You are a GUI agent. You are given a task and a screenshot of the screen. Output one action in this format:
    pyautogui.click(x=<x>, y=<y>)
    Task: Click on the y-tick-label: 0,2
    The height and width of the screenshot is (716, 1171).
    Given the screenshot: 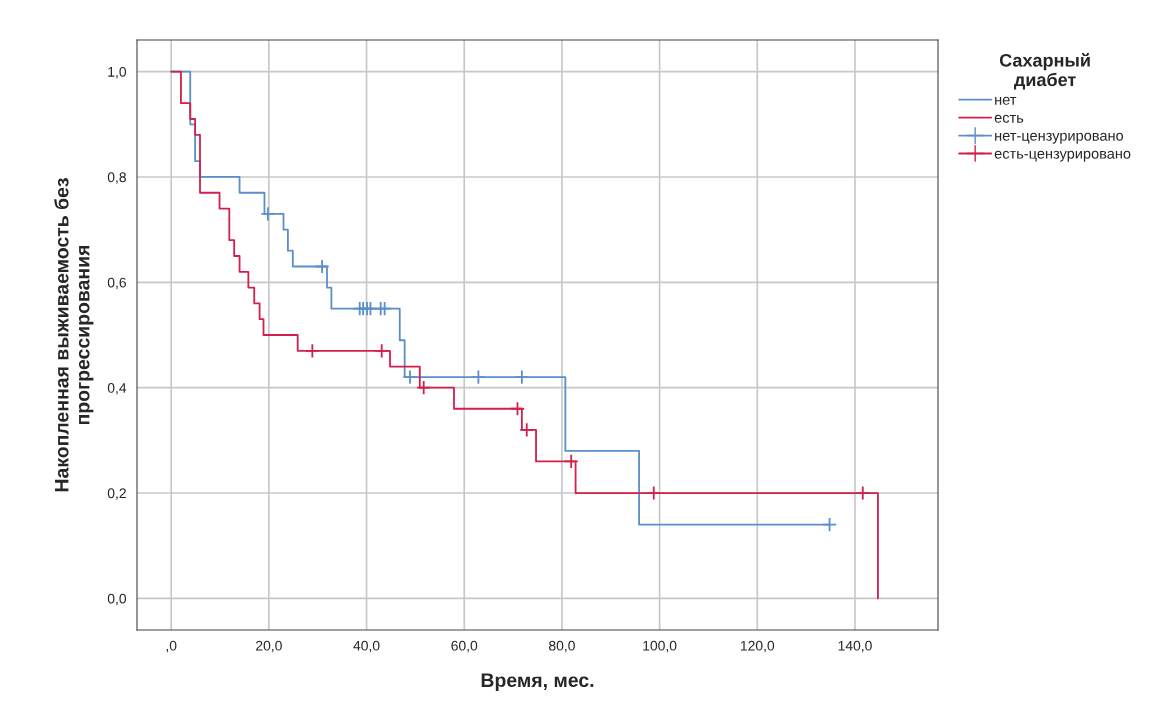 What is the action you would take?
    pyautogui.click(x=116, y=494)
    